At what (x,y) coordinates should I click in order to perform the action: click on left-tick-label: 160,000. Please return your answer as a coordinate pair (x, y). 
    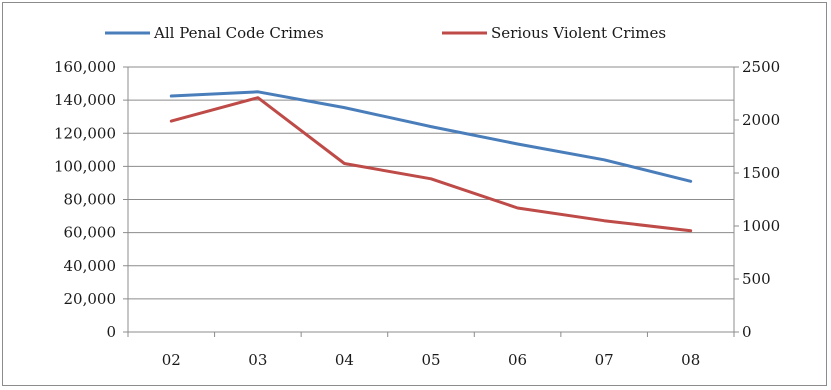
    Looking at the image, I should click on (85, 67).